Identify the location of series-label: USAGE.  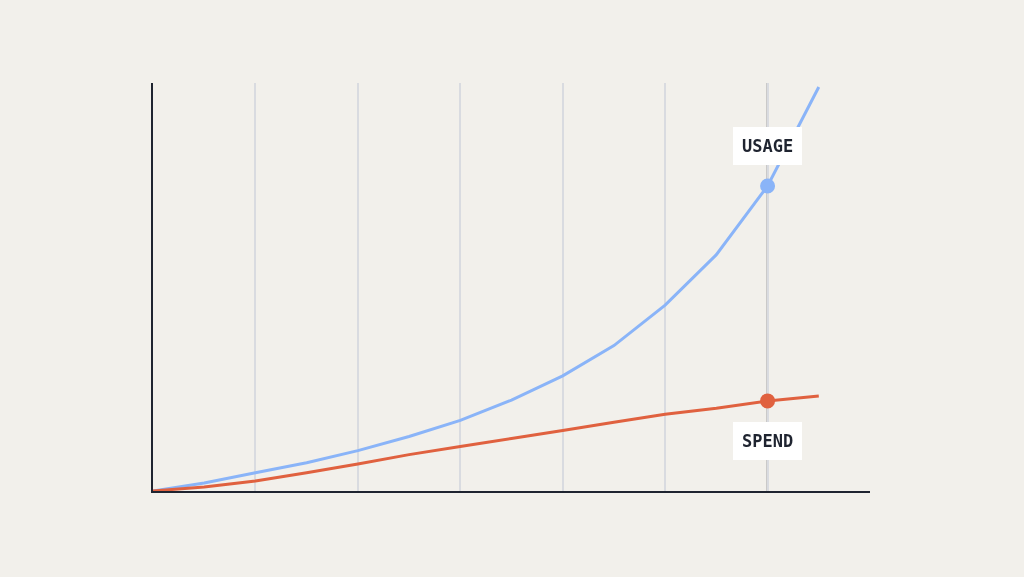
(768, 146).